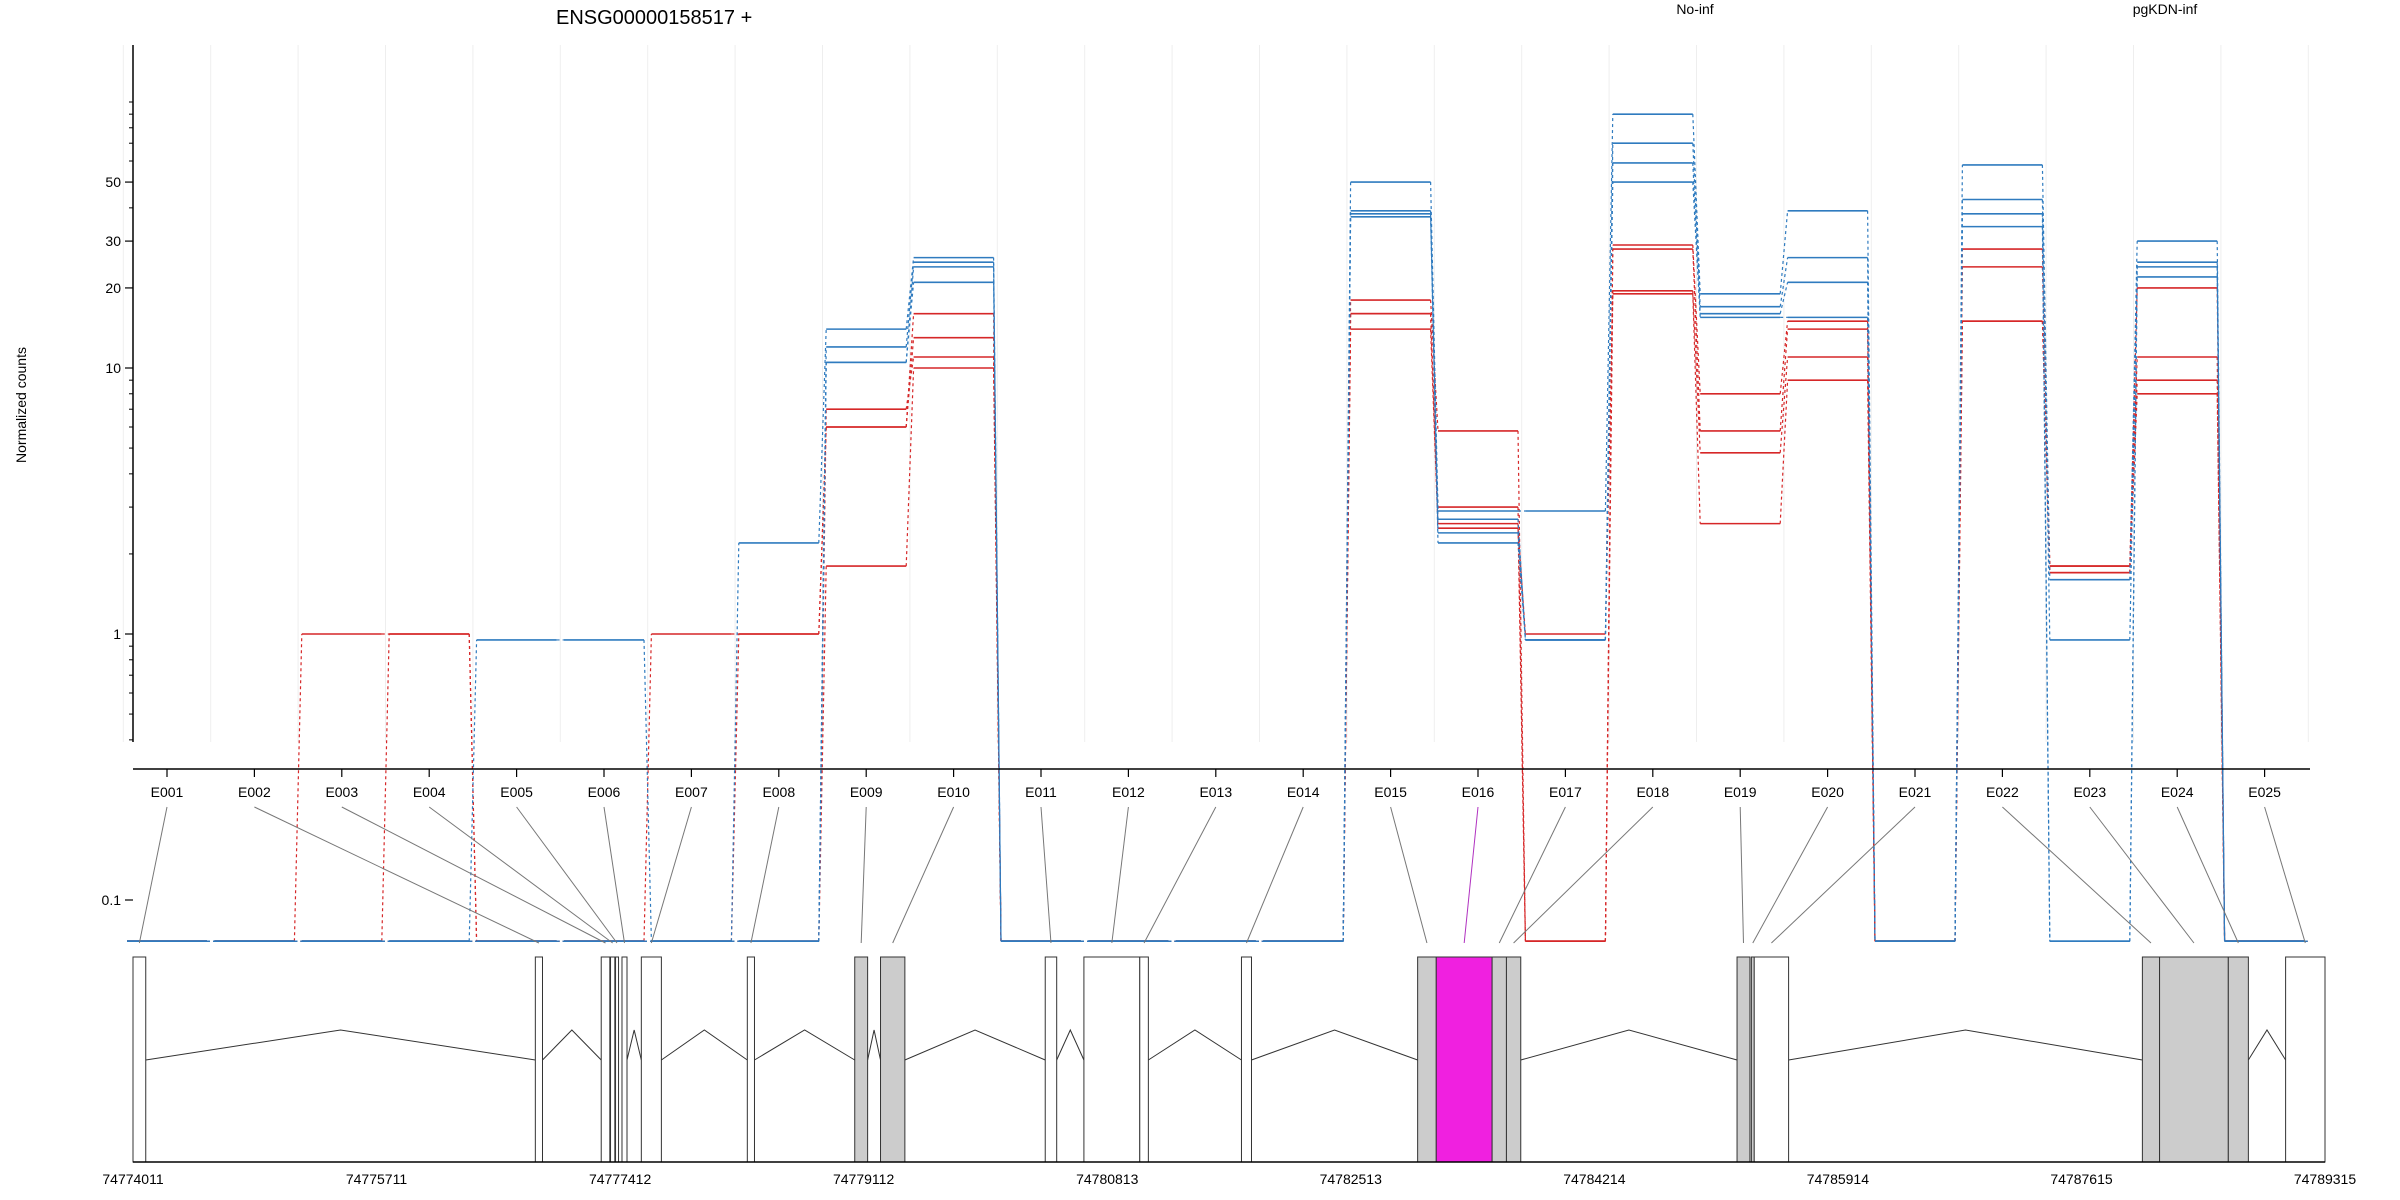  I want to click on connector-E021, so click(1843, 875).